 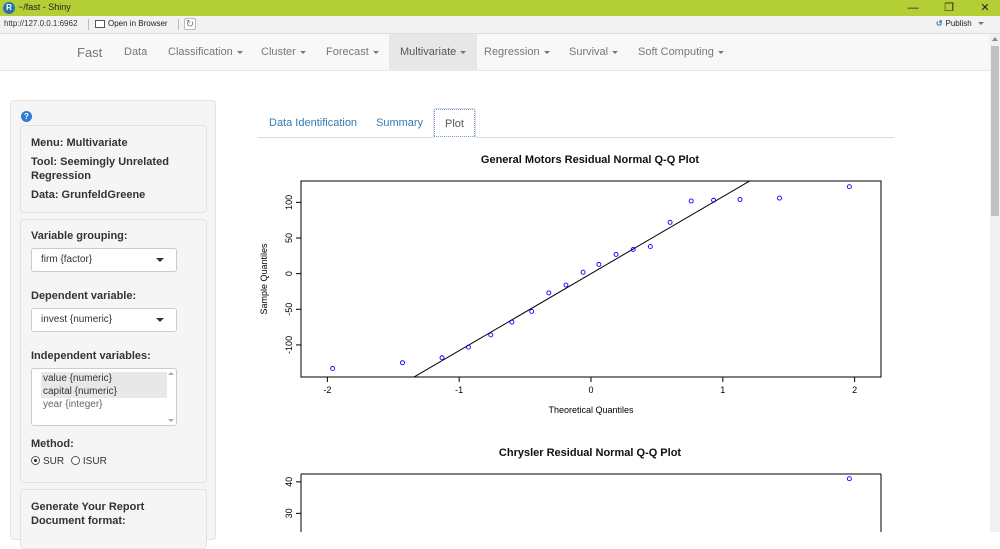 What do you see at coordinates (590, 453) in the screenshot?
I see `plot-title: Chrysler Residual Normal Q-Q Plot` at bounding box center [590, 453].